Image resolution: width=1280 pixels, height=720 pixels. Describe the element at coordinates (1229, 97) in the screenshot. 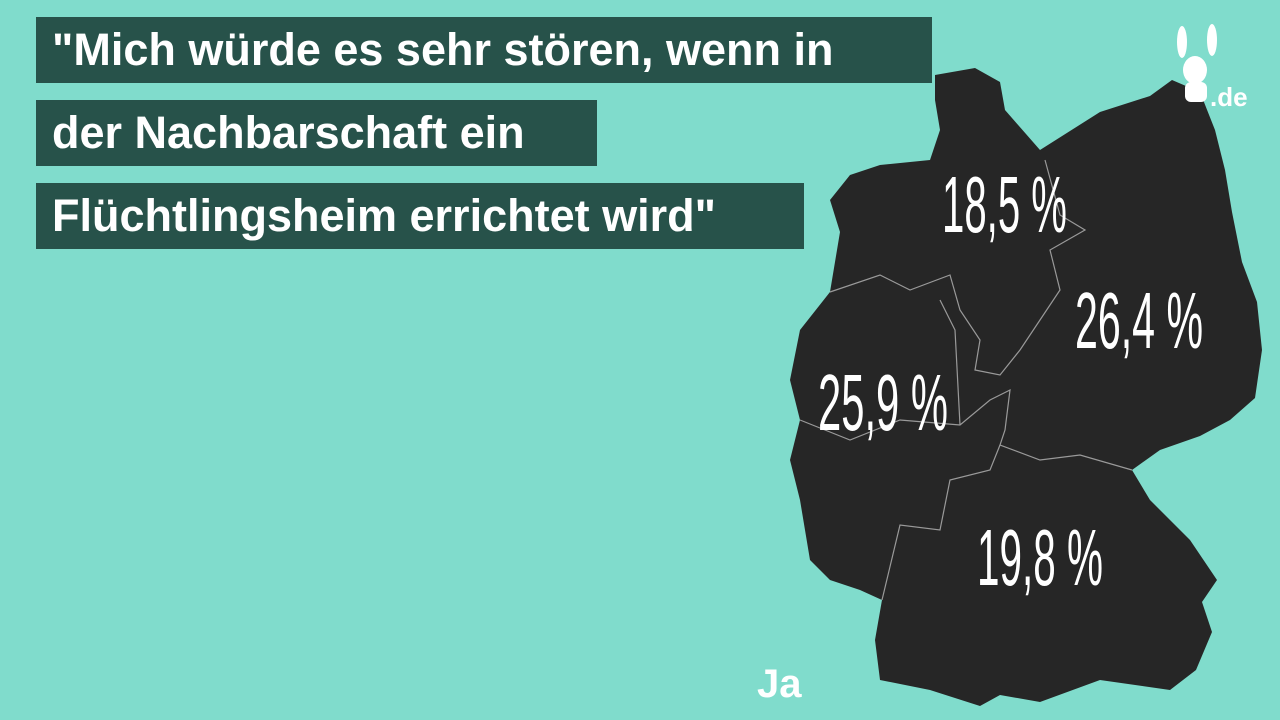

I see `logo-text: .de` at that location.